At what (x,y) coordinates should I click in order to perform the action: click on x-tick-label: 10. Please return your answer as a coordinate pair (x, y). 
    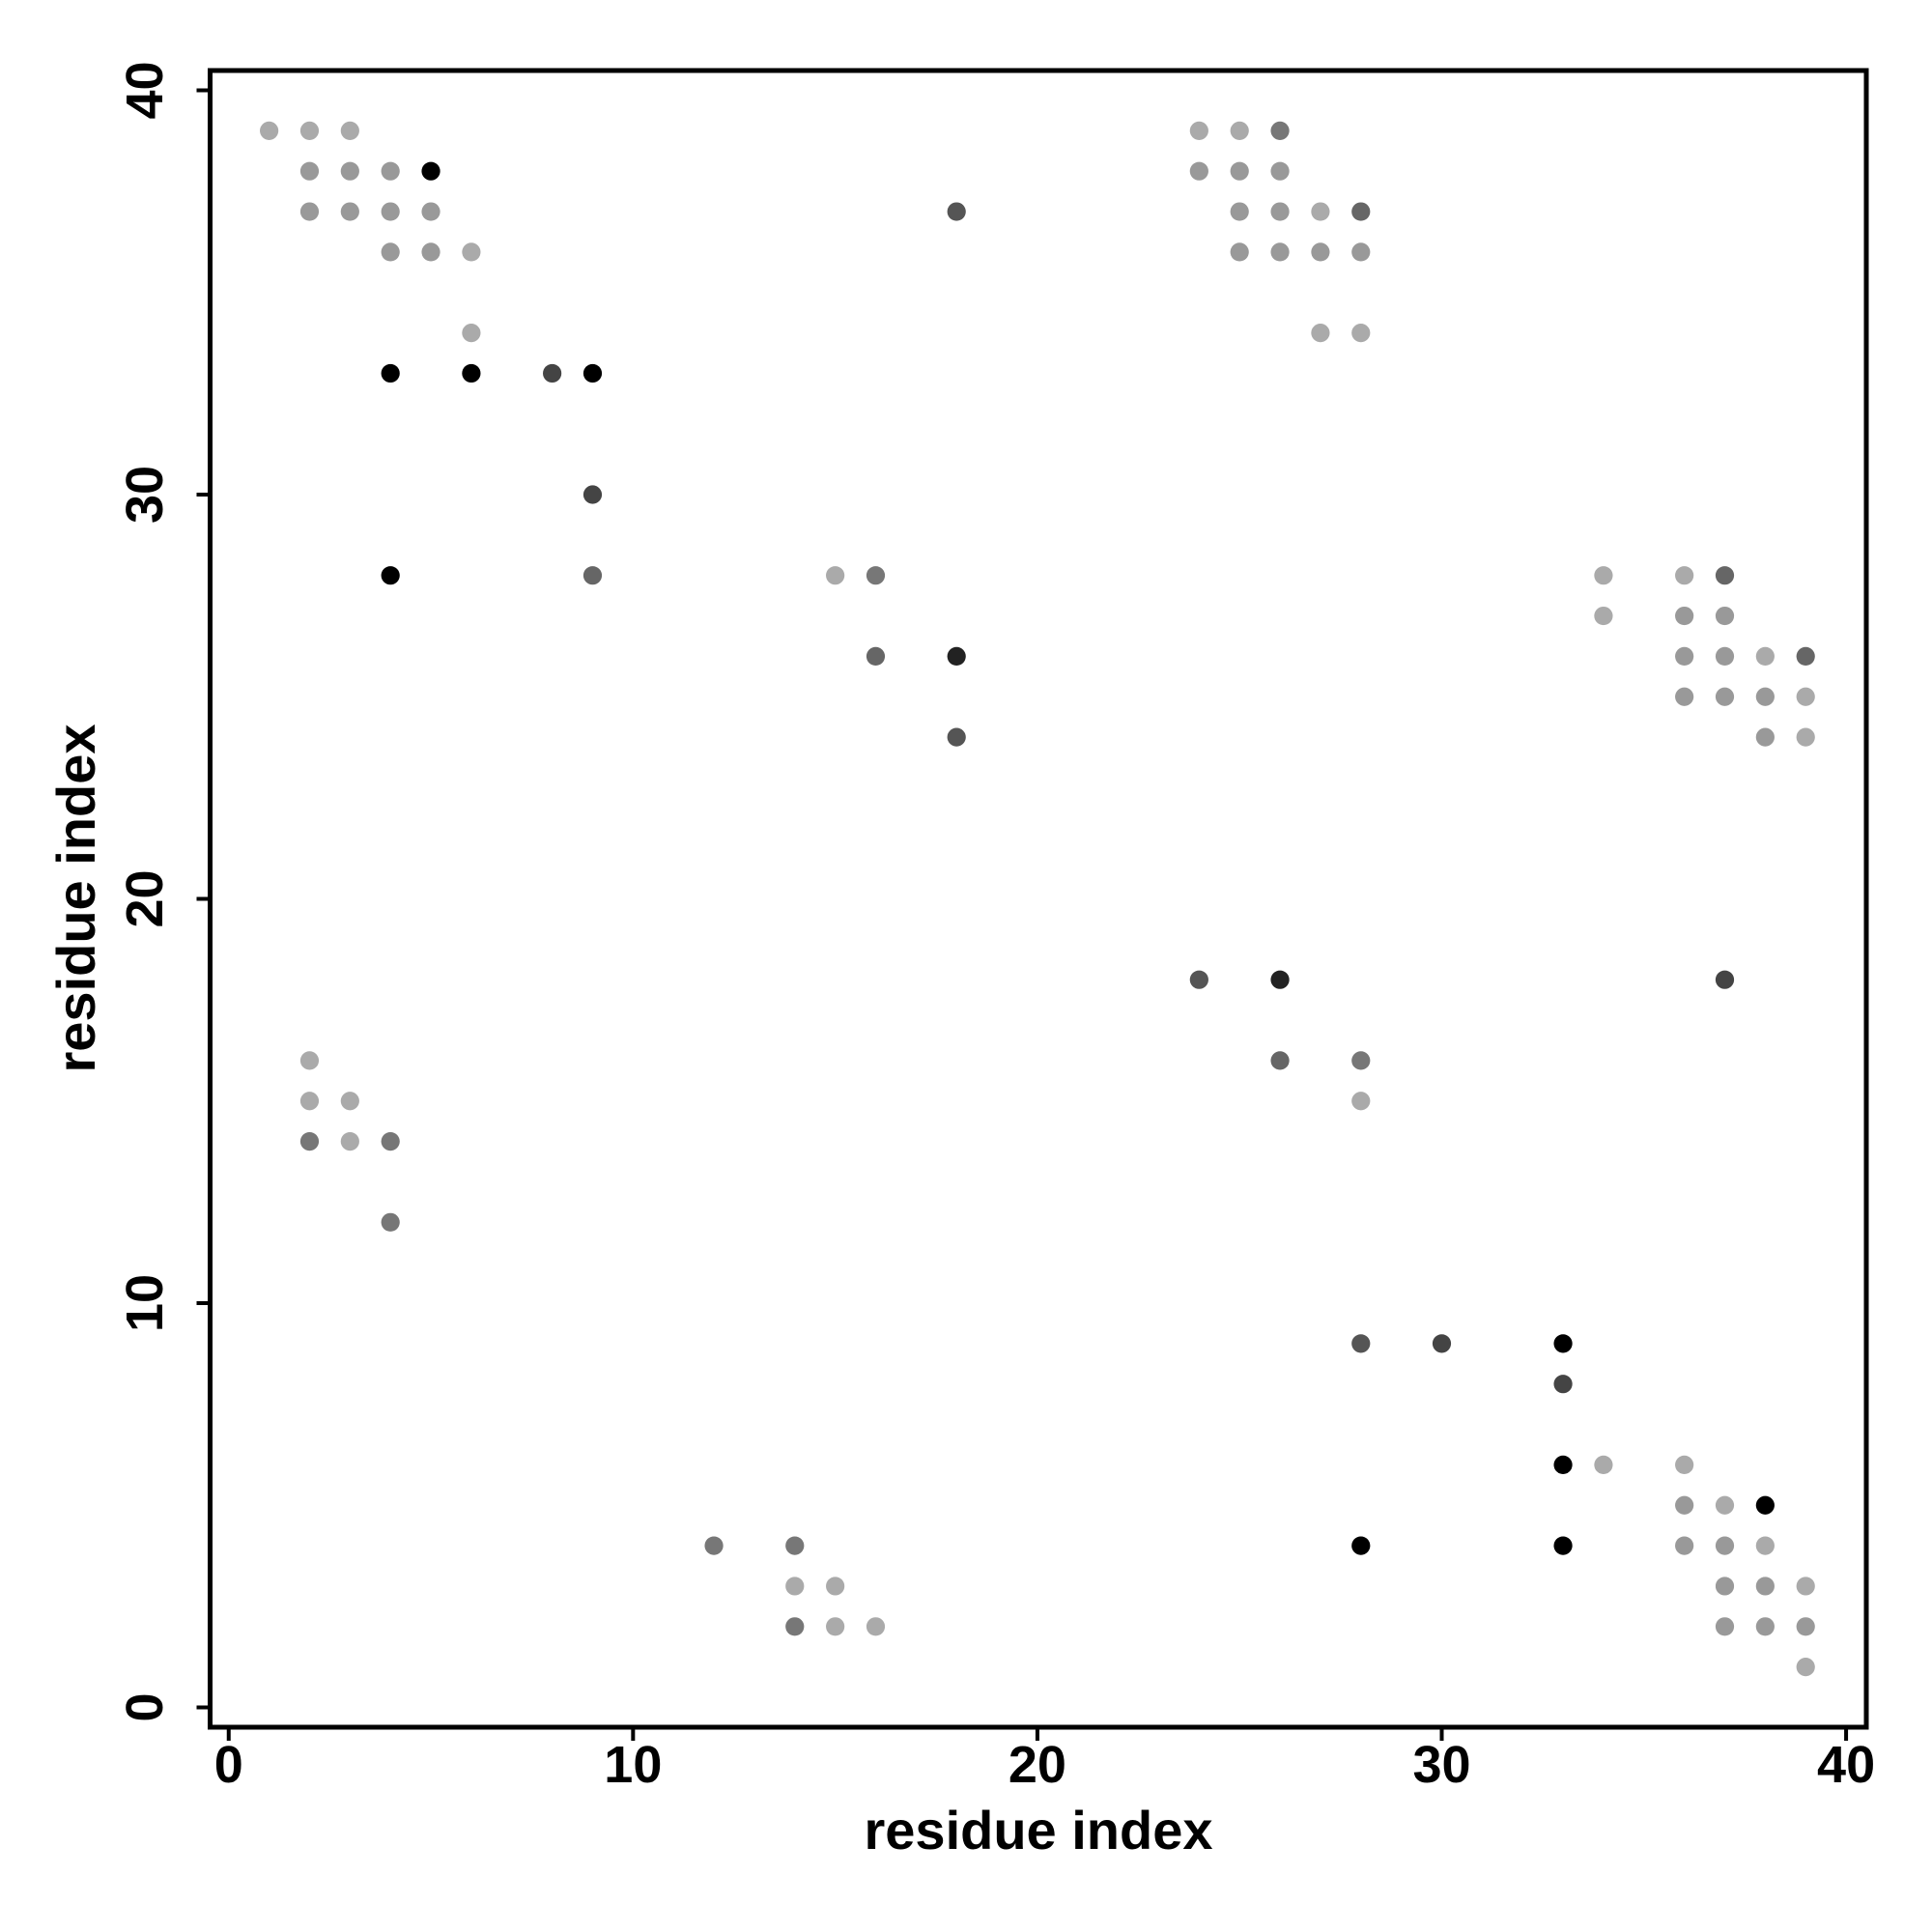
    Looking at the image, I should click on (633, 1765).